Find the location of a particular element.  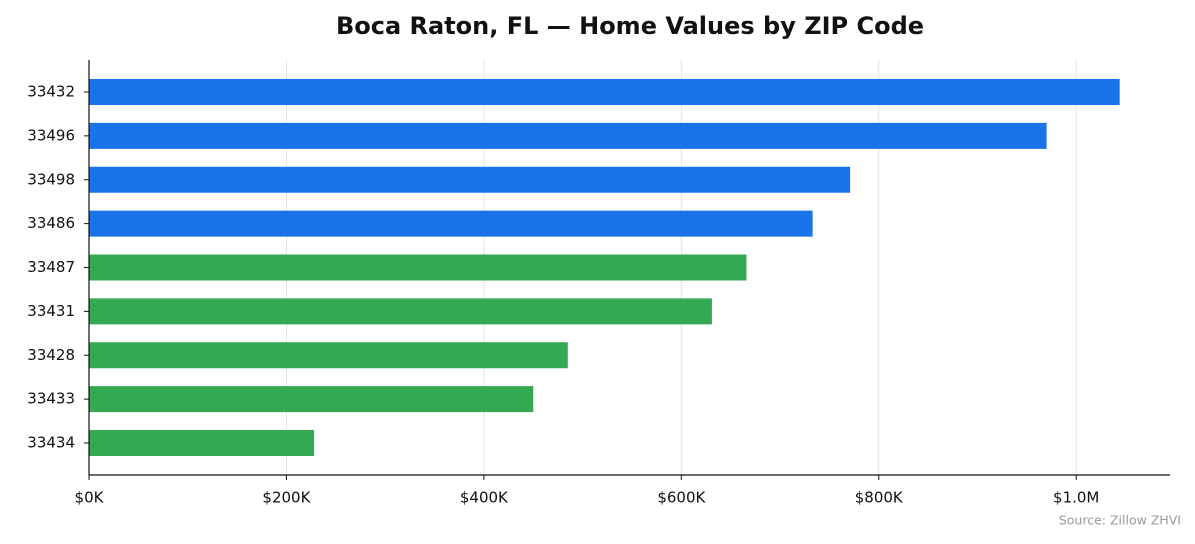

x-tick-label: $200K is located at coordinates (286, 498).